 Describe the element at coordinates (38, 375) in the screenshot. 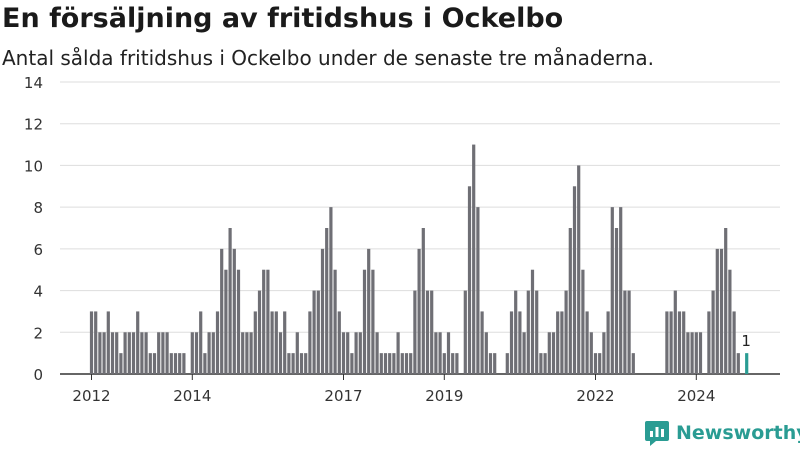

I see `y-tick-label: 0` at that location.